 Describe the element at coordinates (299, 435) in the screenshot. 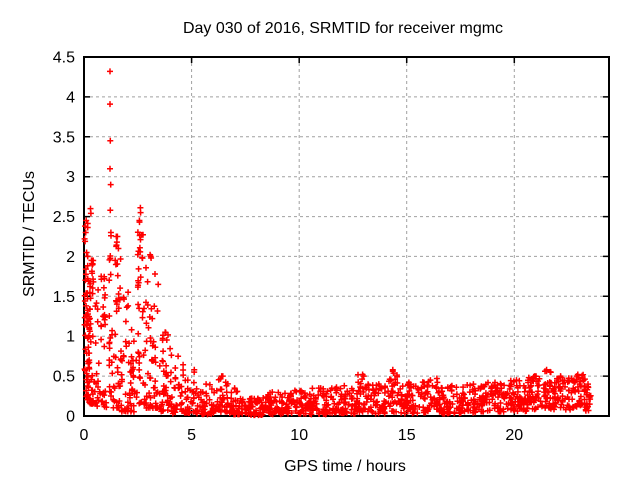

I see `x-tick-label: 10` at that location.